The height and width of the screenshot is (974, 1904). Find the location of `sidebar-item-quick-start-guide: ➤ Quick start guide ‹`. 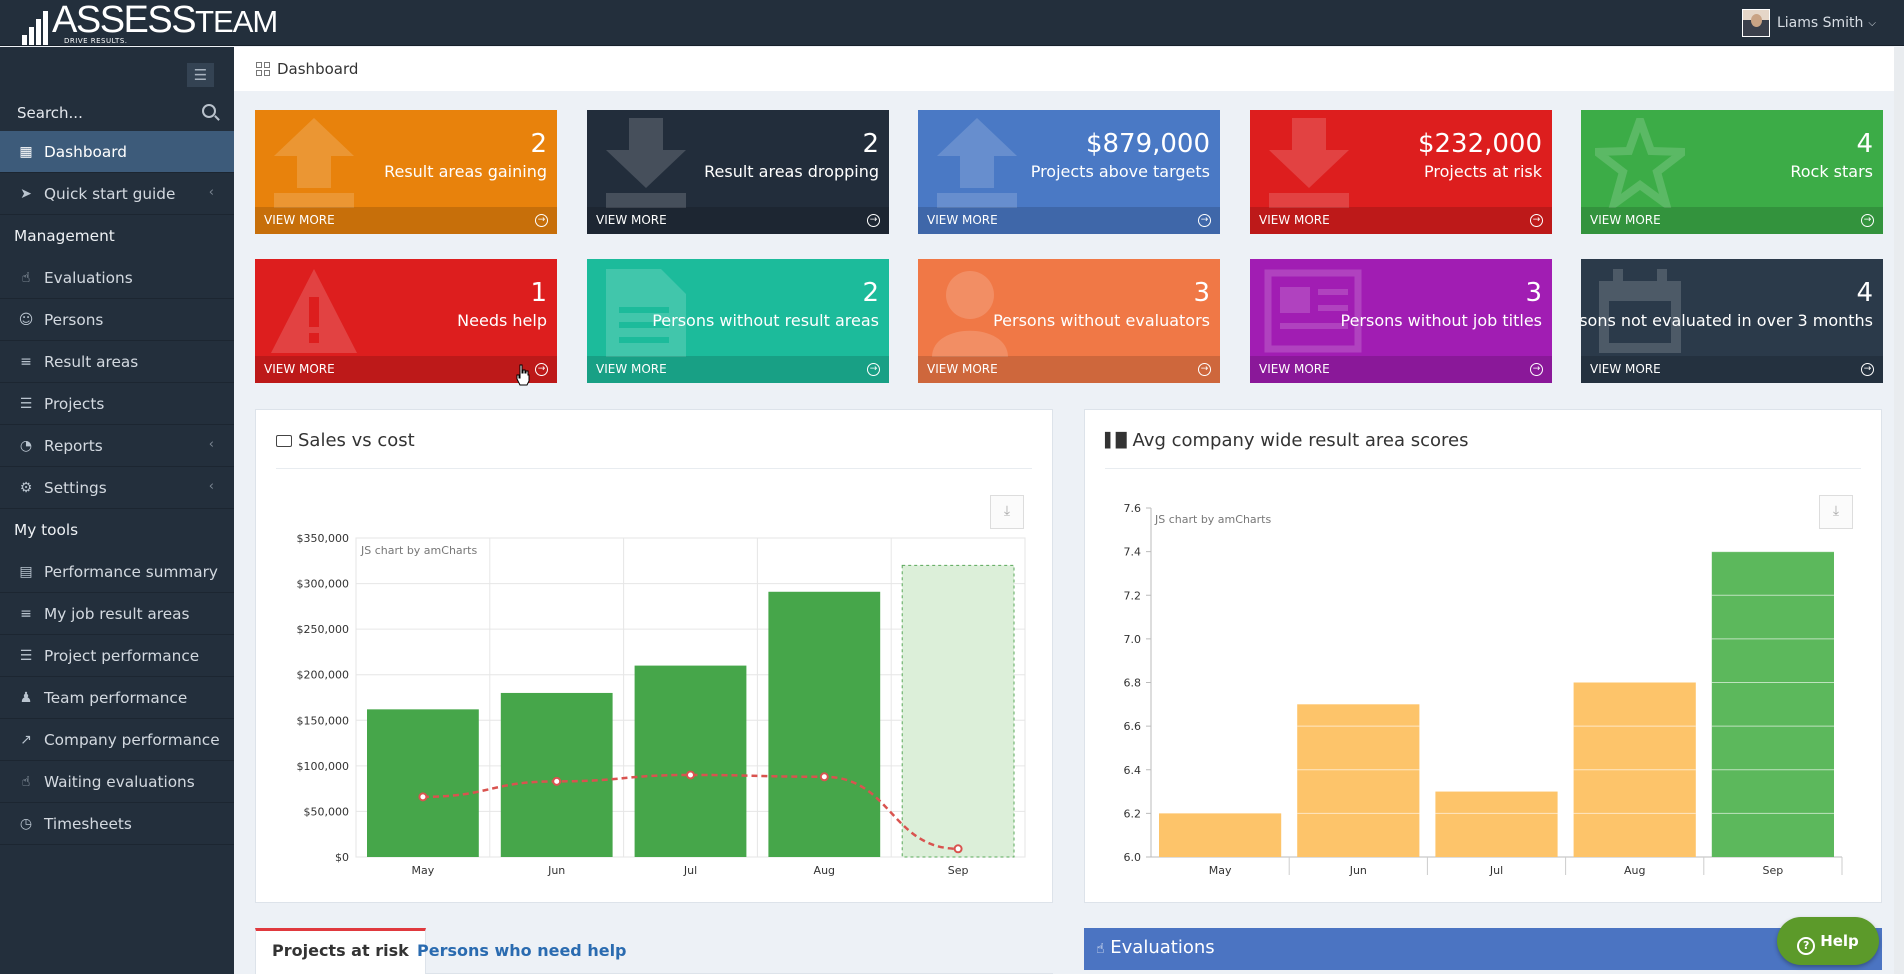

sidebar-item-quick-start-guide: ➤ Quick start guide ‹ is located at coordinates (117, 194).